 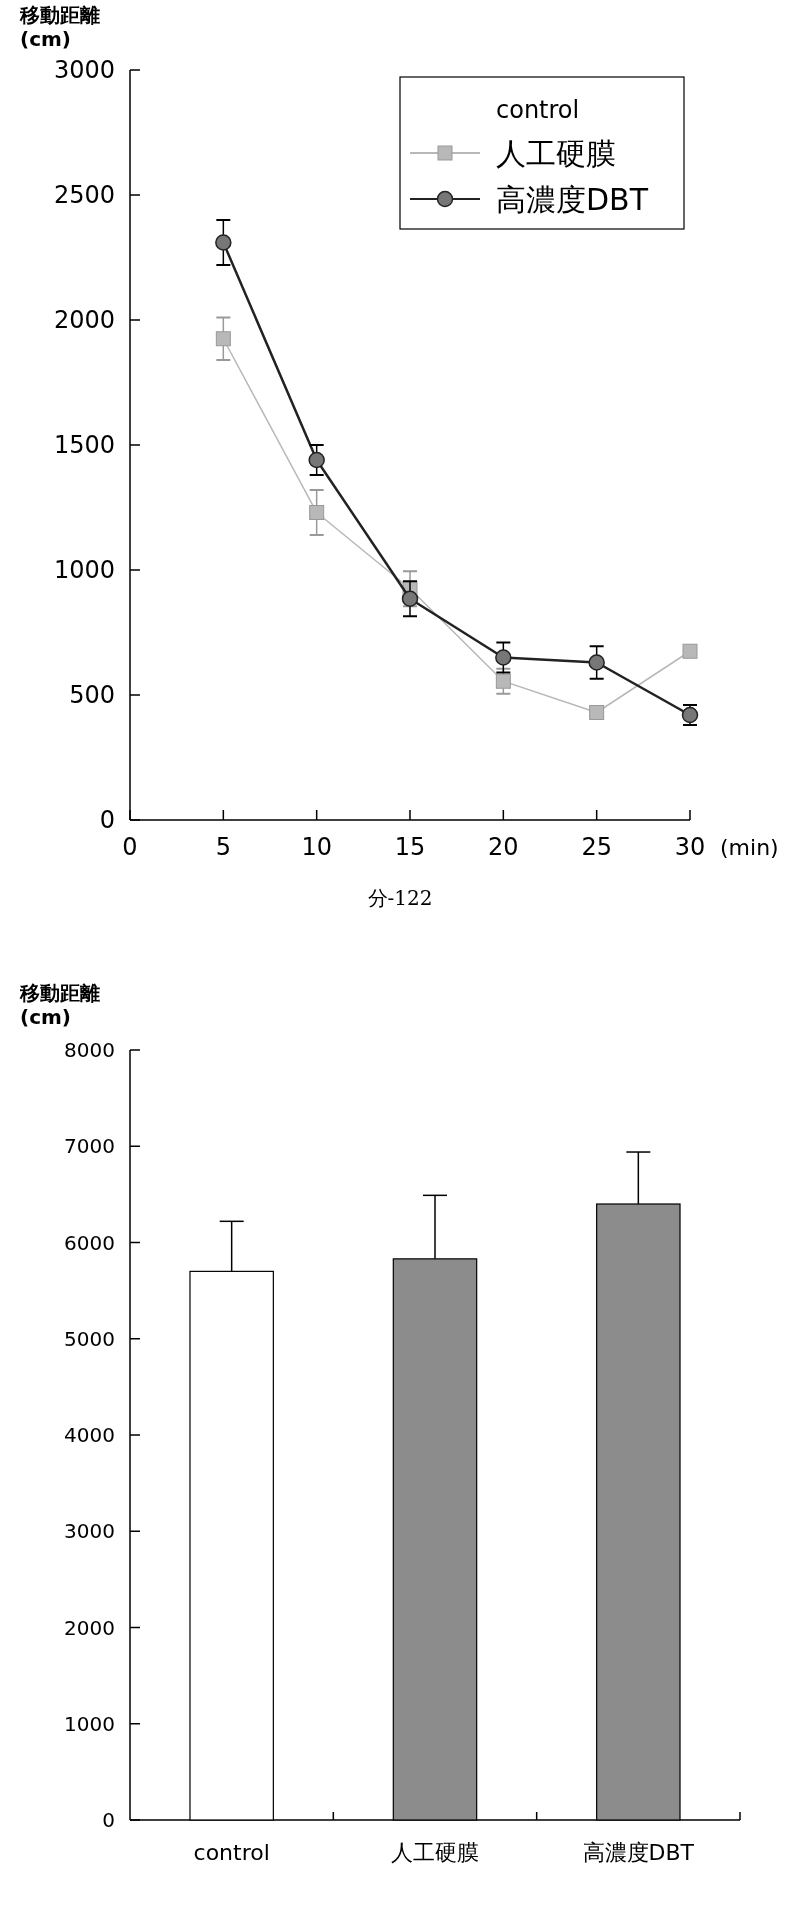 I want to click on y-tick-label: 2500, so click(x=84, y=195).